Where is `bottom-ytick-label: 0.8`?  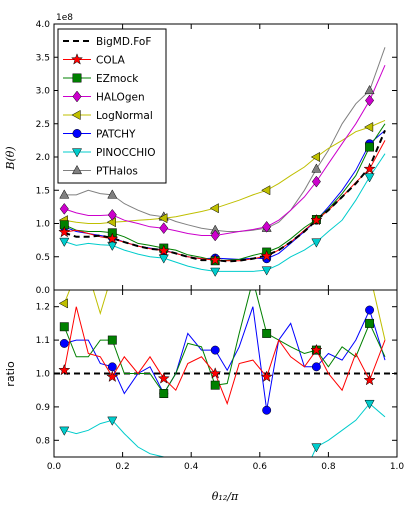
bottom-ytick-label: 0.8 is located at coordinates (43, 441).